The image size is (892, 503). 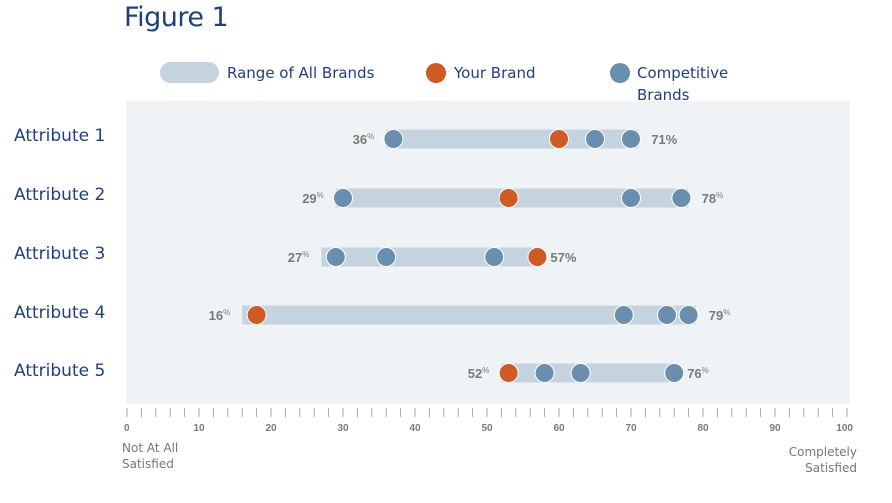 I want to click on range-min-label: 52%, so click(x=479, y=373).